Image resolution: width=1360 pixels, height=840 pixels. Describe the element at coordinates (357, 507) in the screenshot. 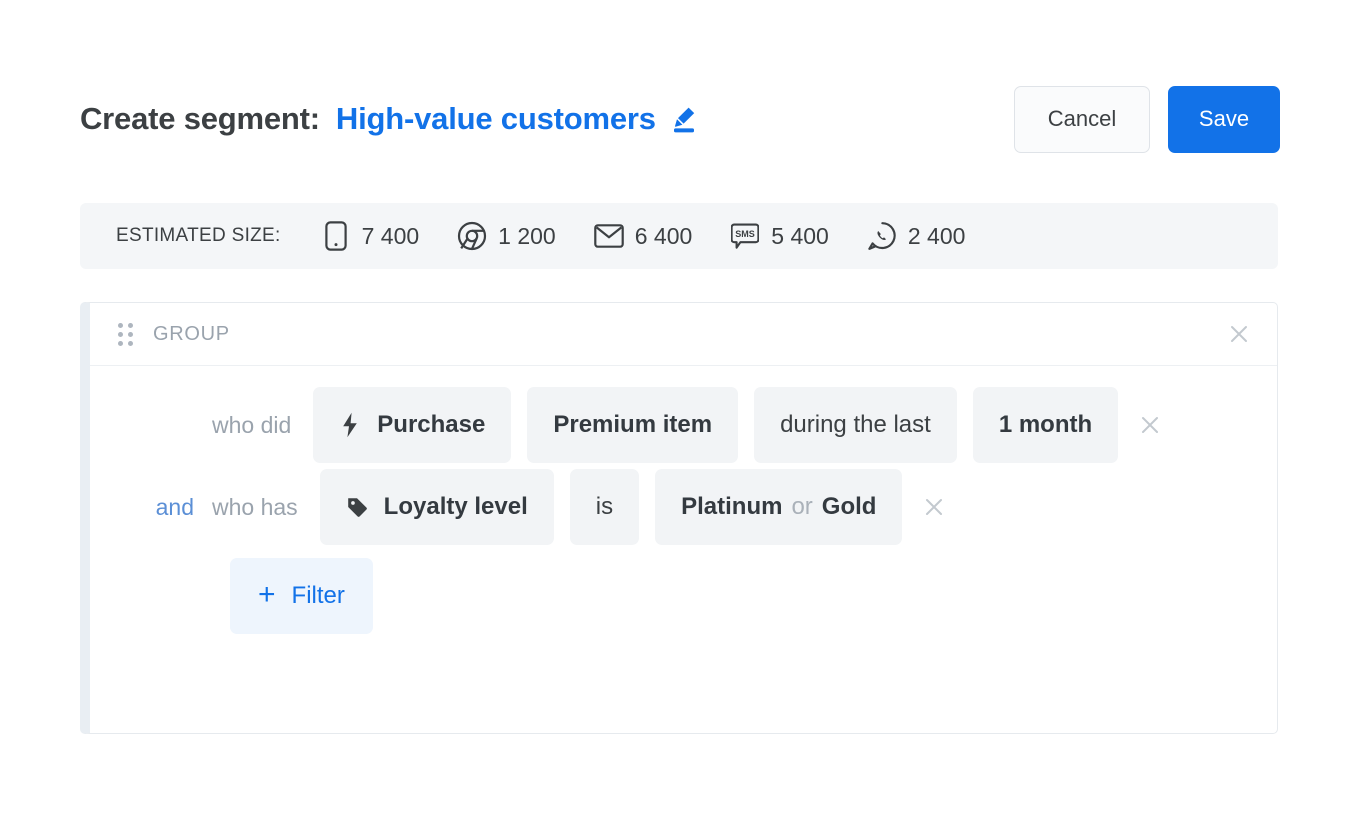

I see `tag-icon` at that location.